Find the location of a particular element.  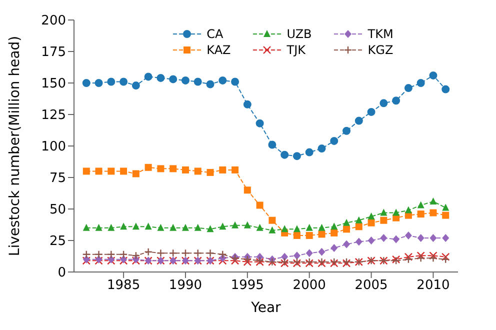

x-tick-label: 2005 is located at coordinates (371, 286).